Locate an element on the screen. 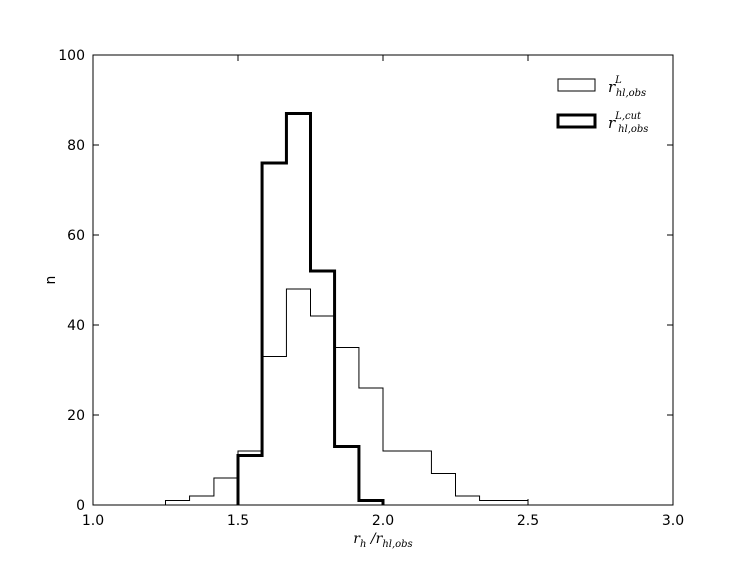 This screenshot has width=747, height=561. x-tick-label: 1.0 is located at coordinates (93, 521).